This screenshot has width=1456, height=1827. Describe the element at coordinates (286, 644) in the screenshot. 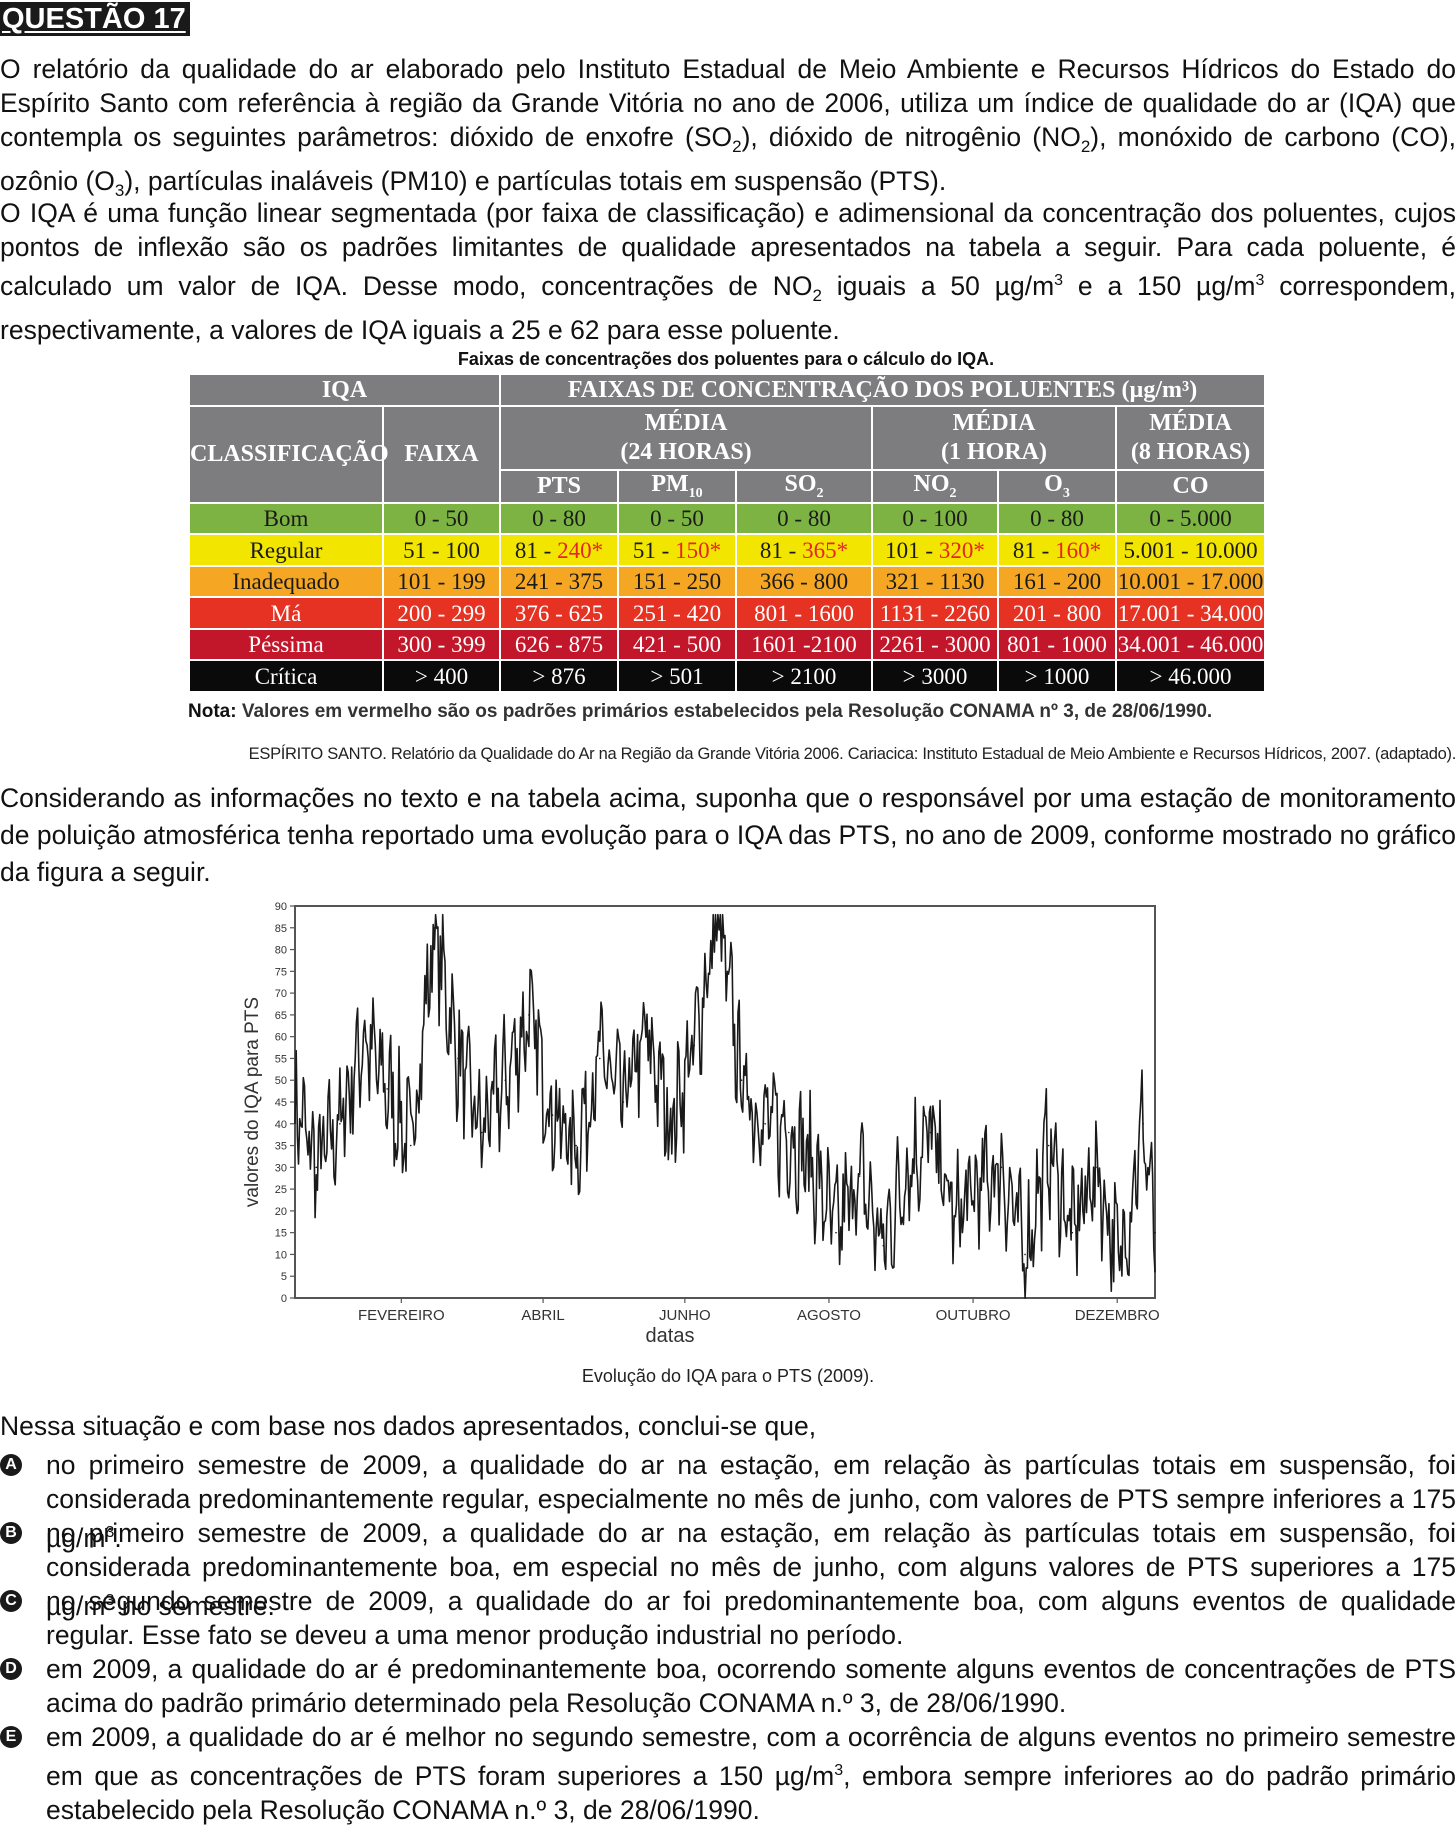

I see `cell-classe: Péssima` at that location.